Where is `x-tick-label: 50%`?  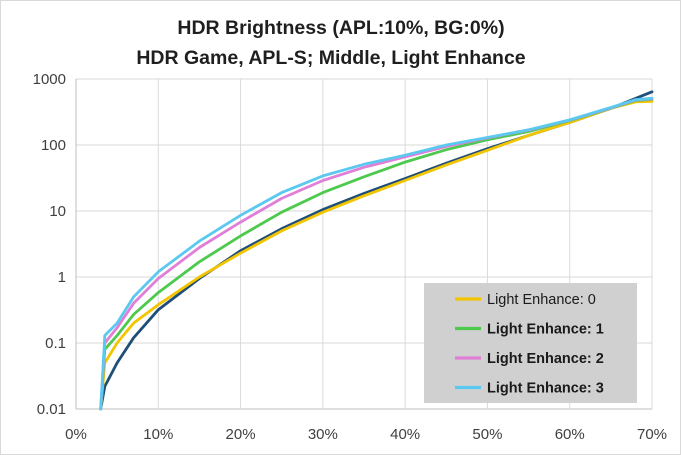
x-tick-label: 50% is located at coordinates (487, 434).